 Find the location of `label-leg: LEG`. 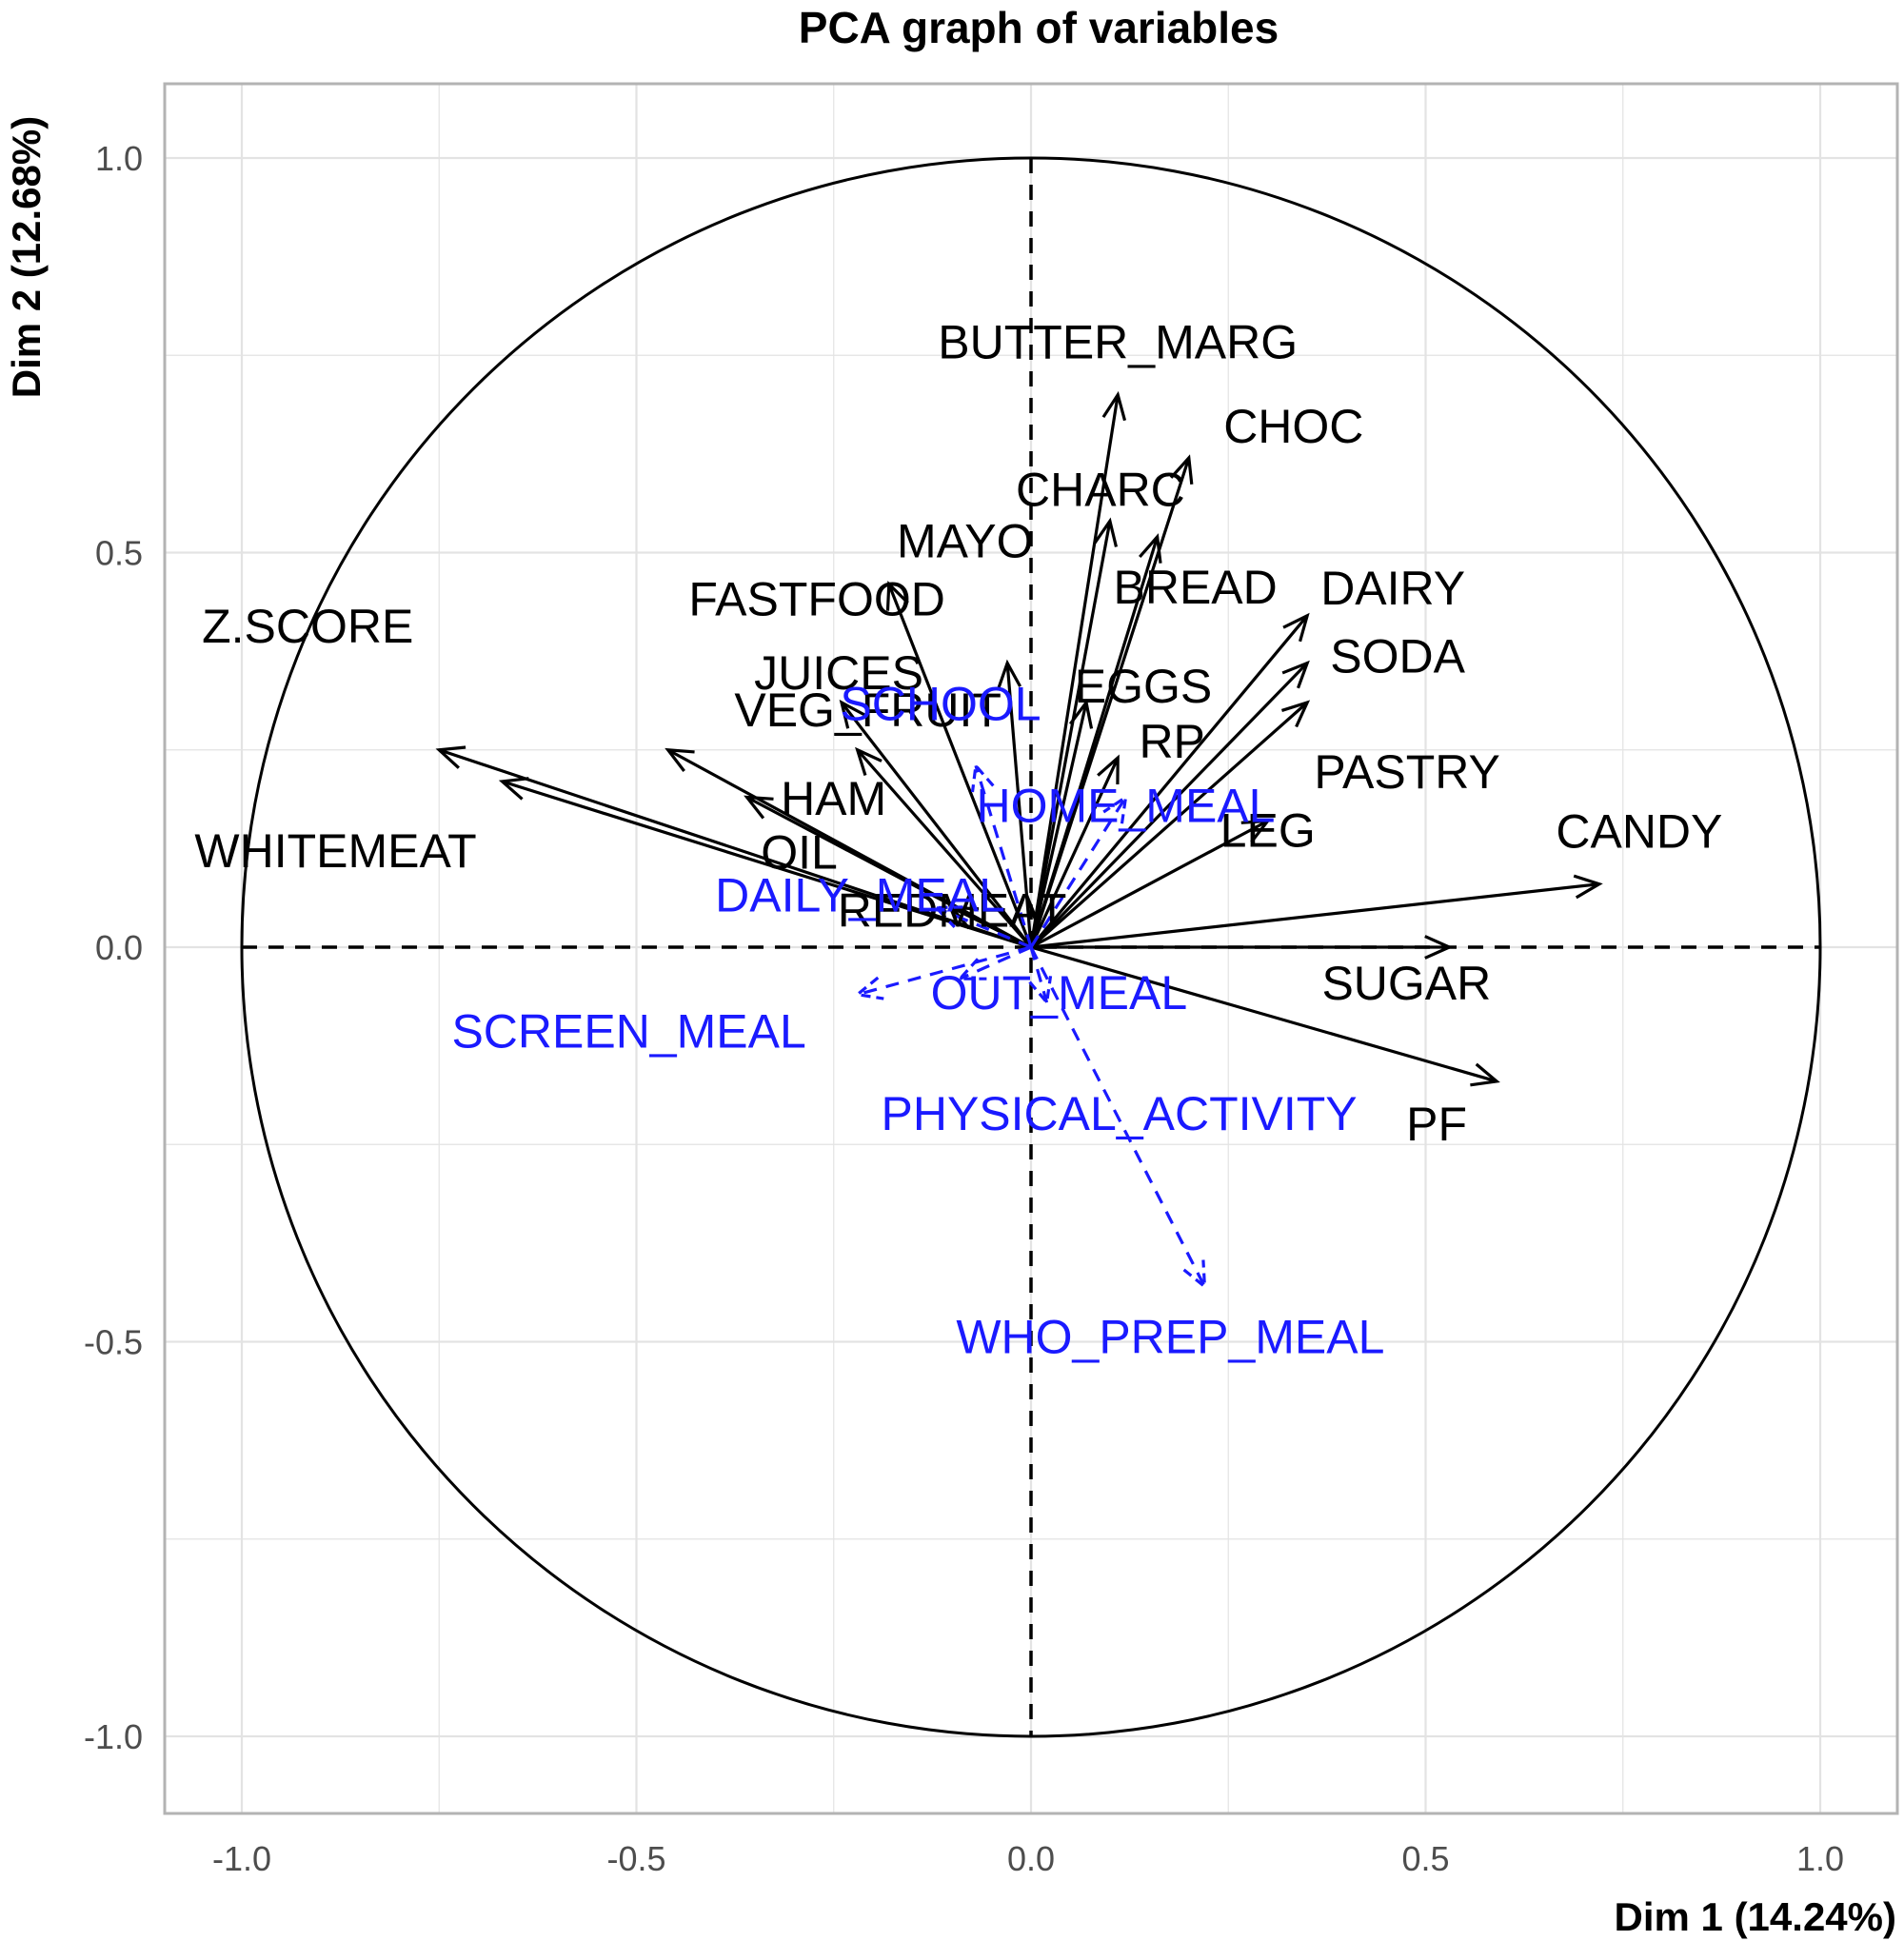

label-leg: LEG is located at coordinates (1268, 830).